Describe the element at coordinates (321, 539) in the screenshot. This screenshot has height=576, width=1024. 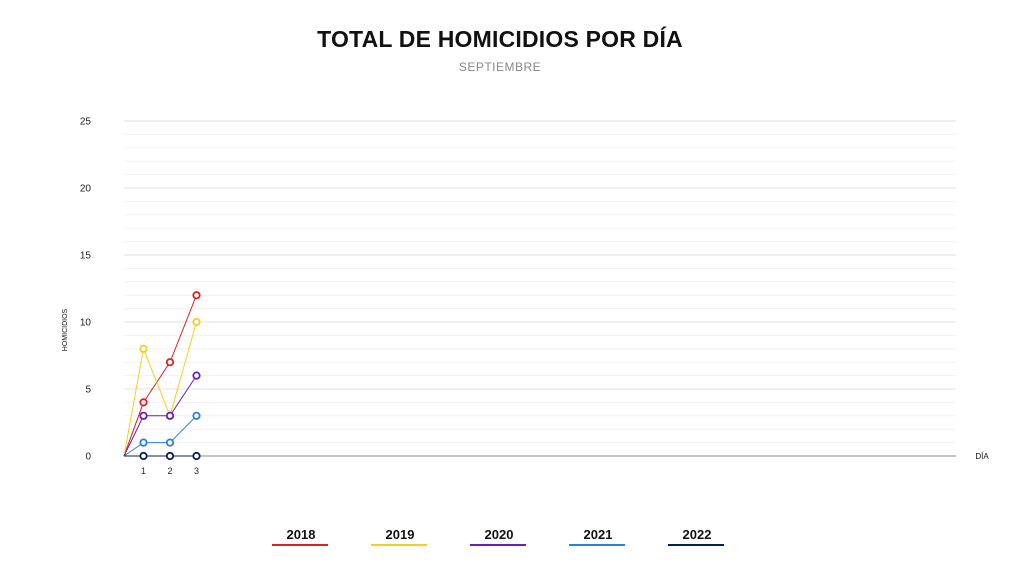
I see `legend-item-2018: 2018` at that location.